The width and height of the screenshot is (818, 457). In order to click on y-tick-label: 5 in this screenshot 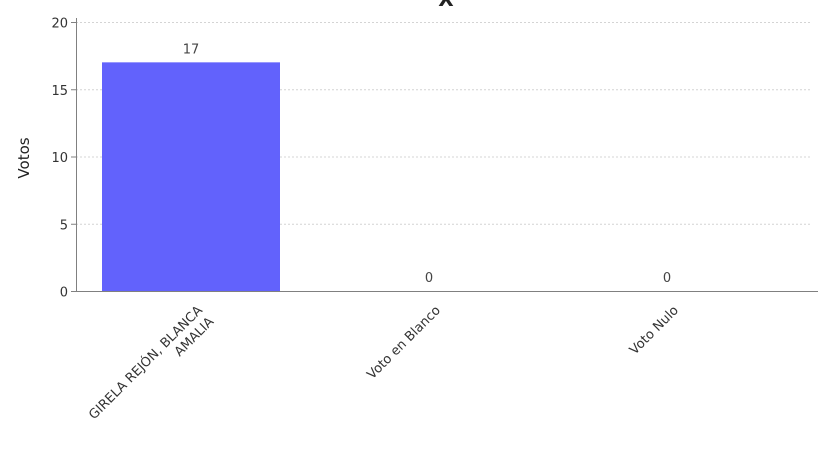, I will do `click(64, 225)`.